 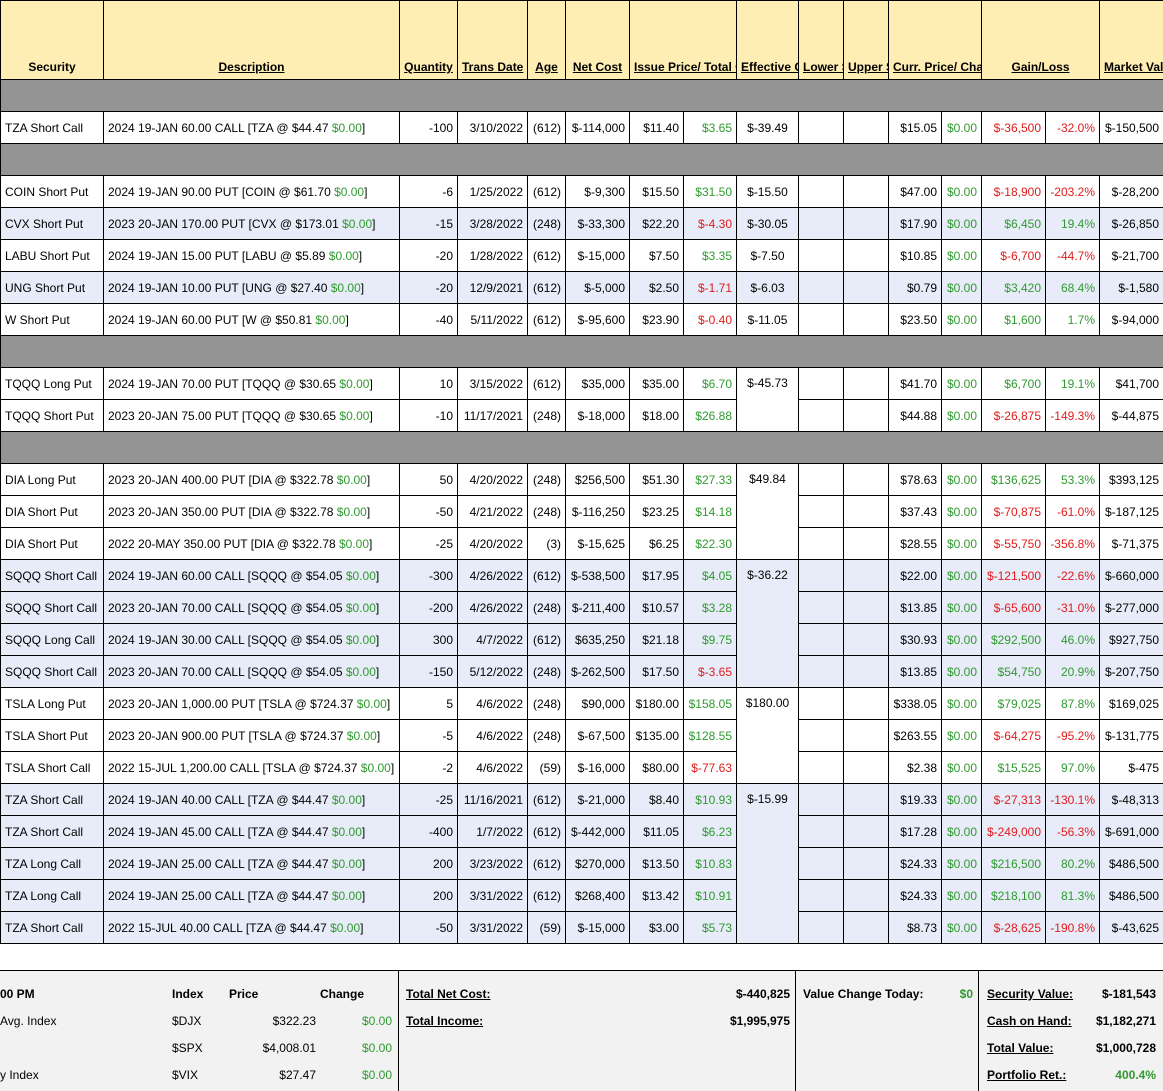 What do you see at coordinates (52, 224) in the screenshot?
I see `security-cell: CVX Short Put` at bounding box center [52, 224].